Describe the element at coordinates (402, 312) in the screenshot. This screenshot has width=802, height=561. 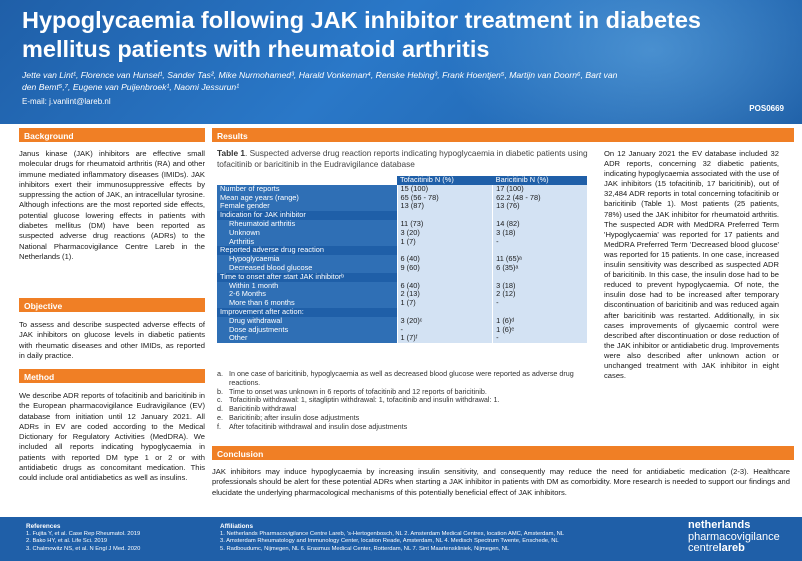
I see `table-row: Improvement after action:` at that location.